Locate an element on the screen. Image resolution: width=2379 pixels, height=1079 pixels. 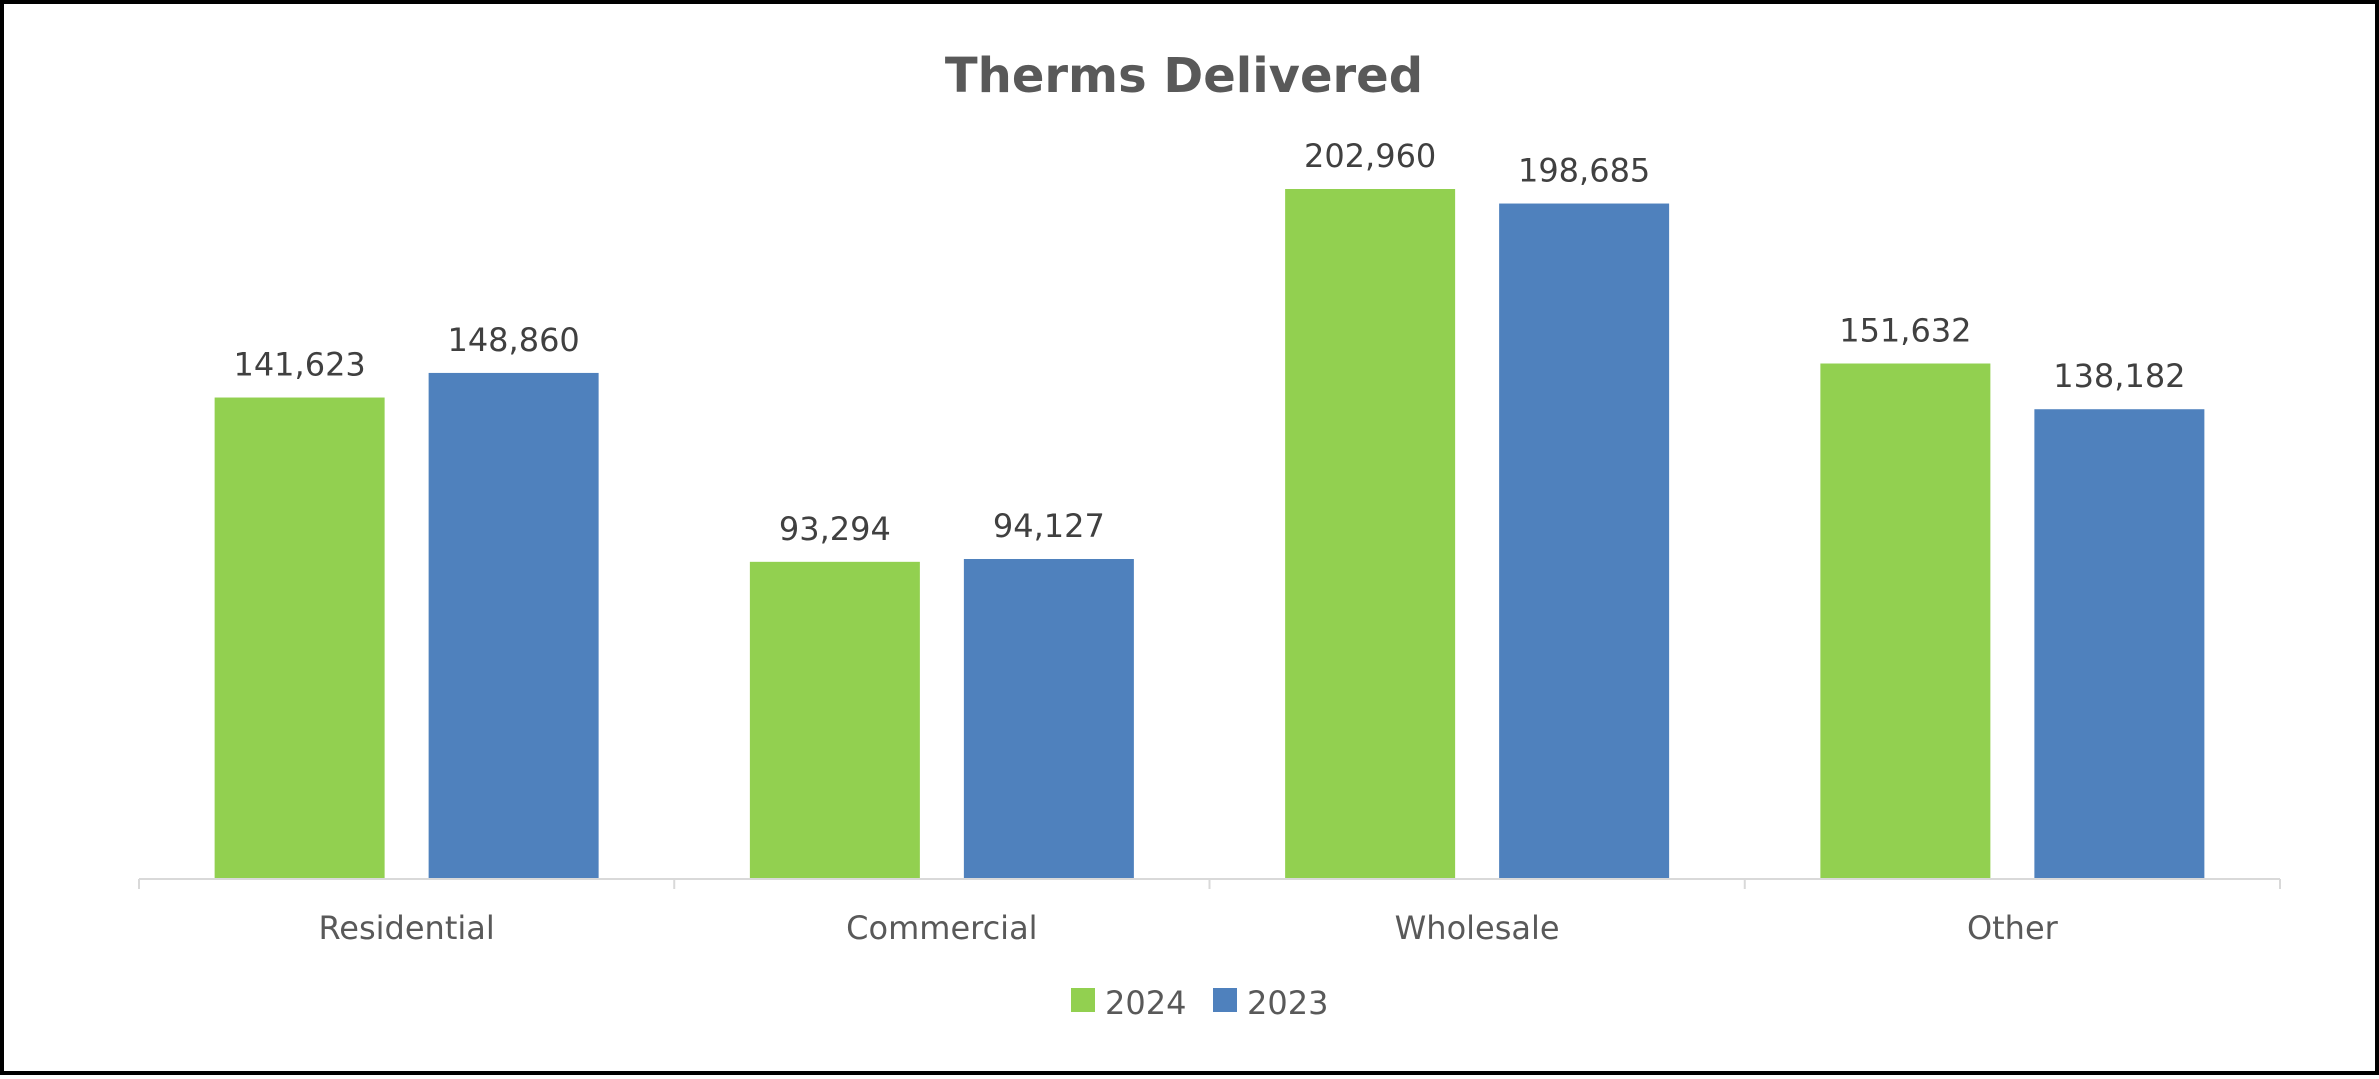
bar-other-2024 is located at coordinates (1905, 621).